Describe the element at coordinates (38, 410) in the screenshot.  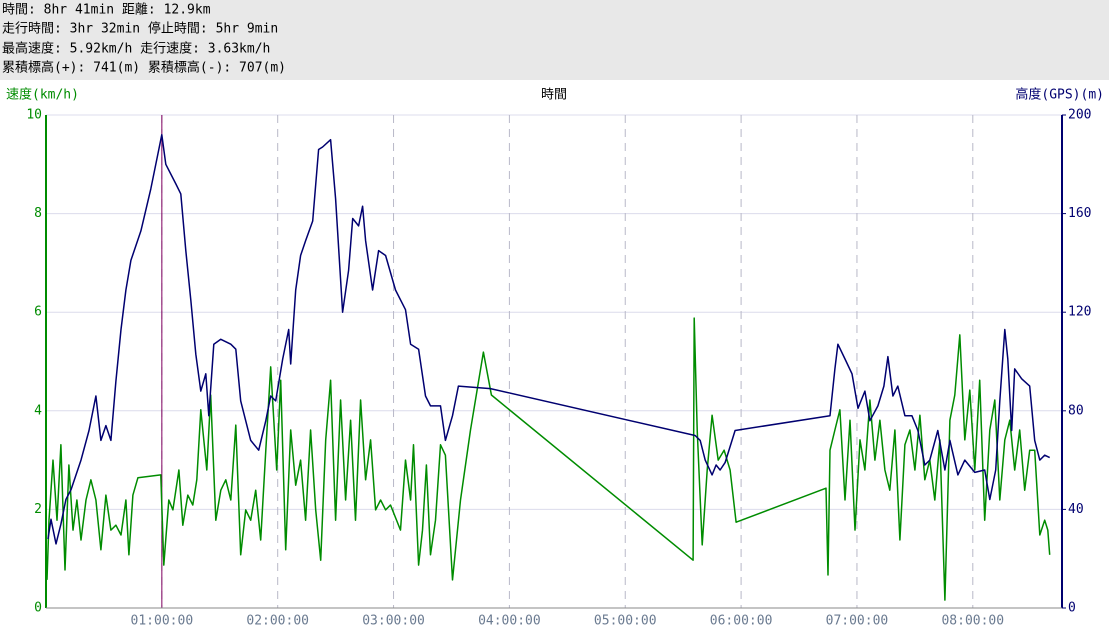
I see `y-tick-label: 4` at that location.